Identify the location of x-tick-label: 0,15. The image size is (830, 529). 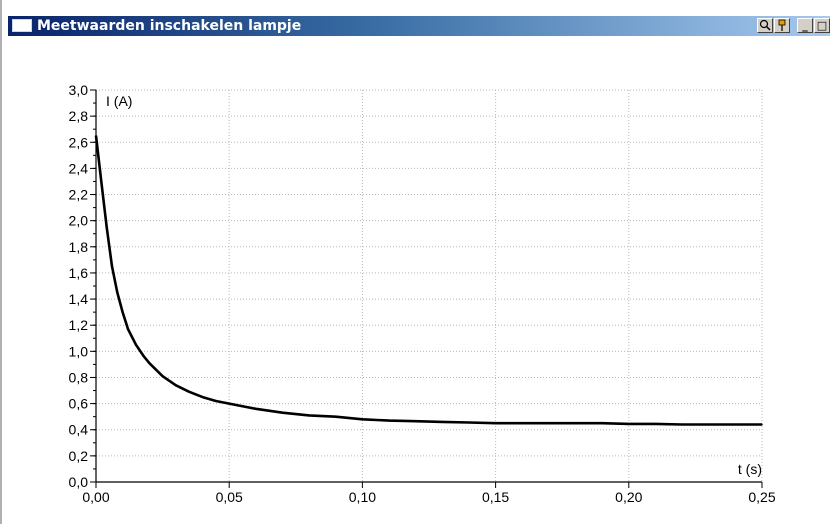
(495, 497).